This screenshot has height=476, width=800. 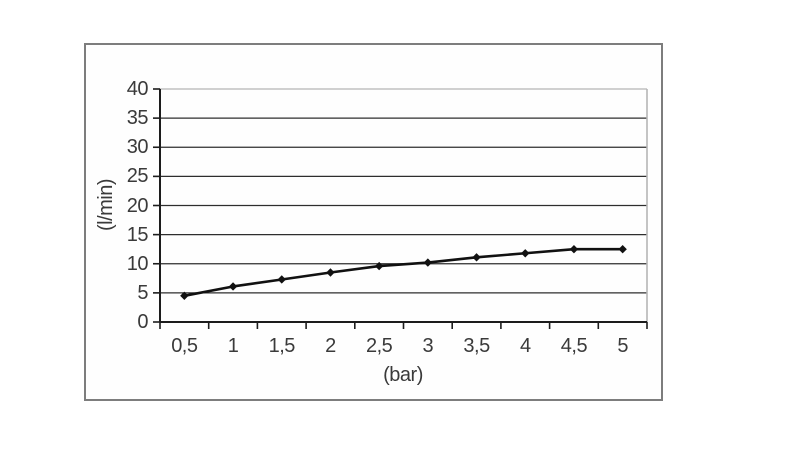 I want to click on series-line, so click(x=403, y=272).